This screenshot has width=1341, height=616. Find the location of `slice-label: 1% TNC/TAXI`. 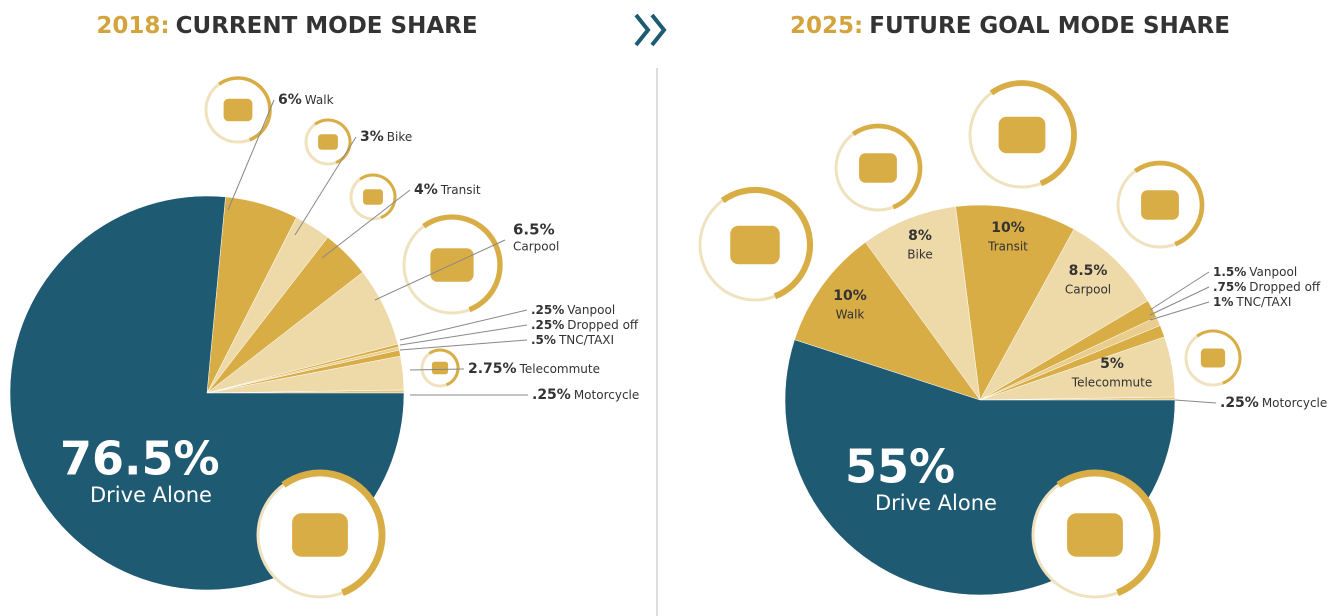

slice-label: 1% TNC/TAXI is located at coordinates (1252, 302).